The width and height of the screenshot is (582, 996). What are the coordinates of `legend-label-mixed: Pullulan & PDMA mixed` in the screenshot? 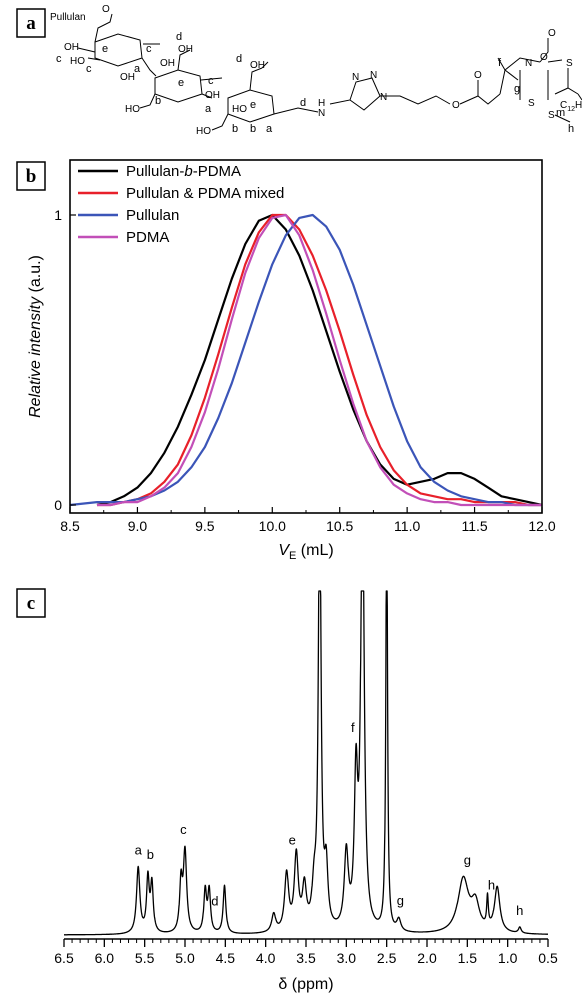 It's located at (205, 193).